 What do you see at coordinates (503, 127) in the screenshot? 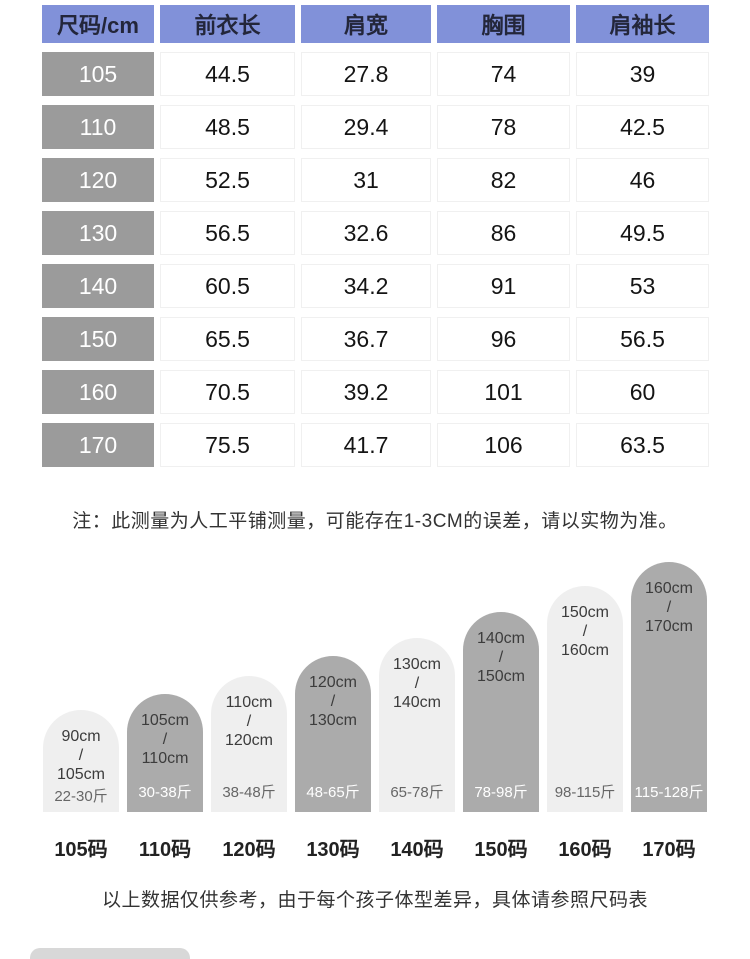
I see `table-data-cell: 78` at bounding box center [503, 127].